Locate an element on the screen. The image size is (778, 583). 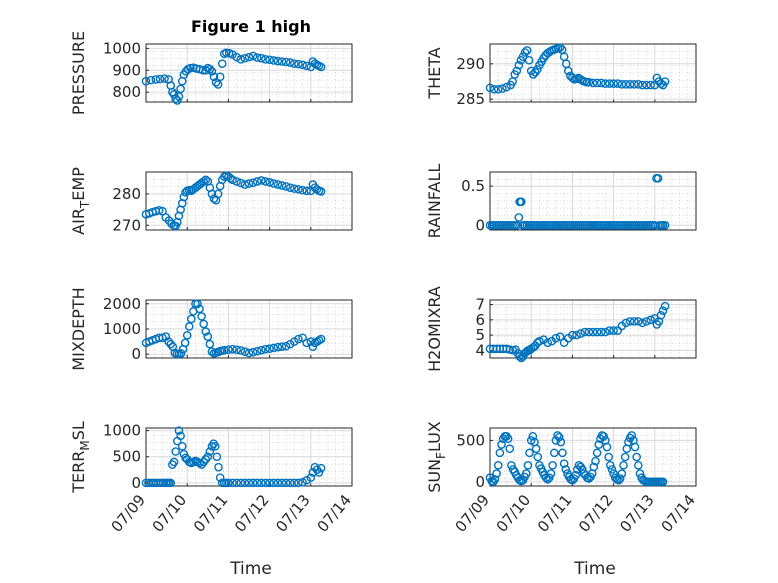
subplot-3: 0 0.5 RAINFALL is located at coordinates (561, 201).